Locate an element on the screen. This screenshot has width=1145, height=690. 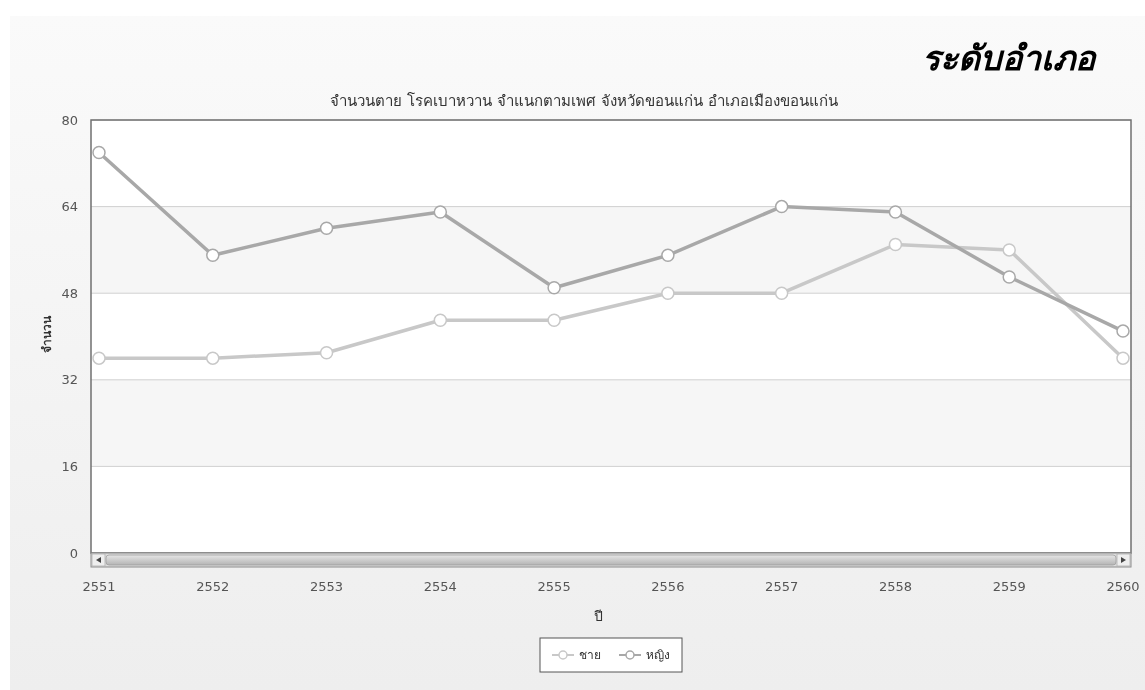
x-tick-label: 2556 is located at coordinates (668, 586).